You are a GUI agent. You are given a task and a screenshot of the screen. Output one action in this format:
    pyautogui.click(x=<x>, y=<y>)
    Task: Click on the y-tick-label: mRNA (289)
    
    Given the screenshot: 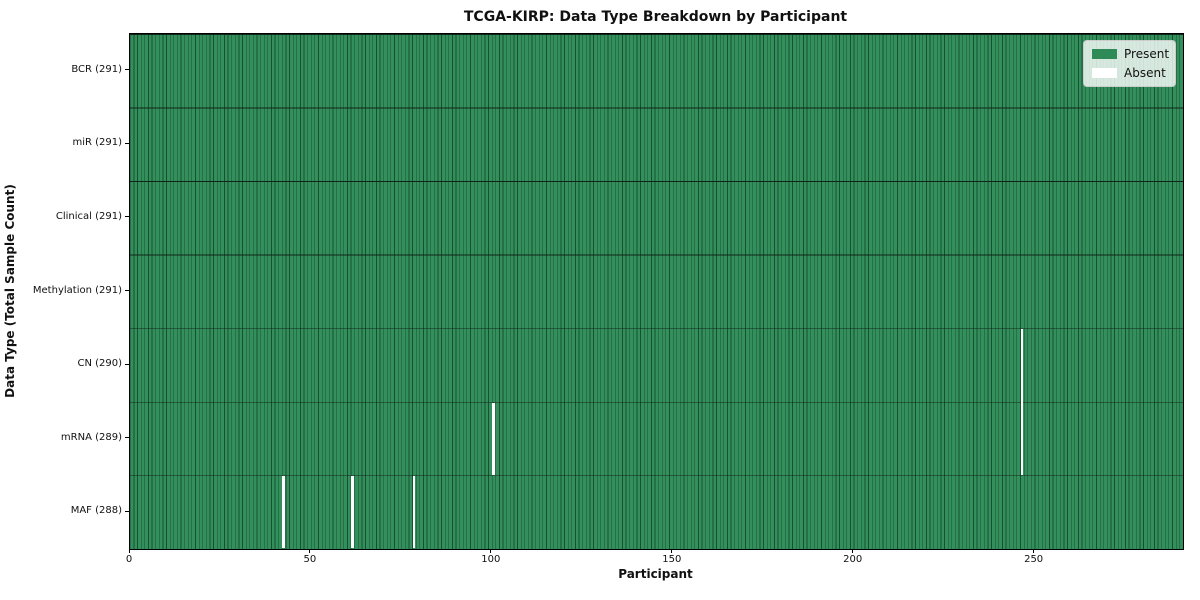 What is the action you would take?
    pyautogui.click(x=91, y=437)
    